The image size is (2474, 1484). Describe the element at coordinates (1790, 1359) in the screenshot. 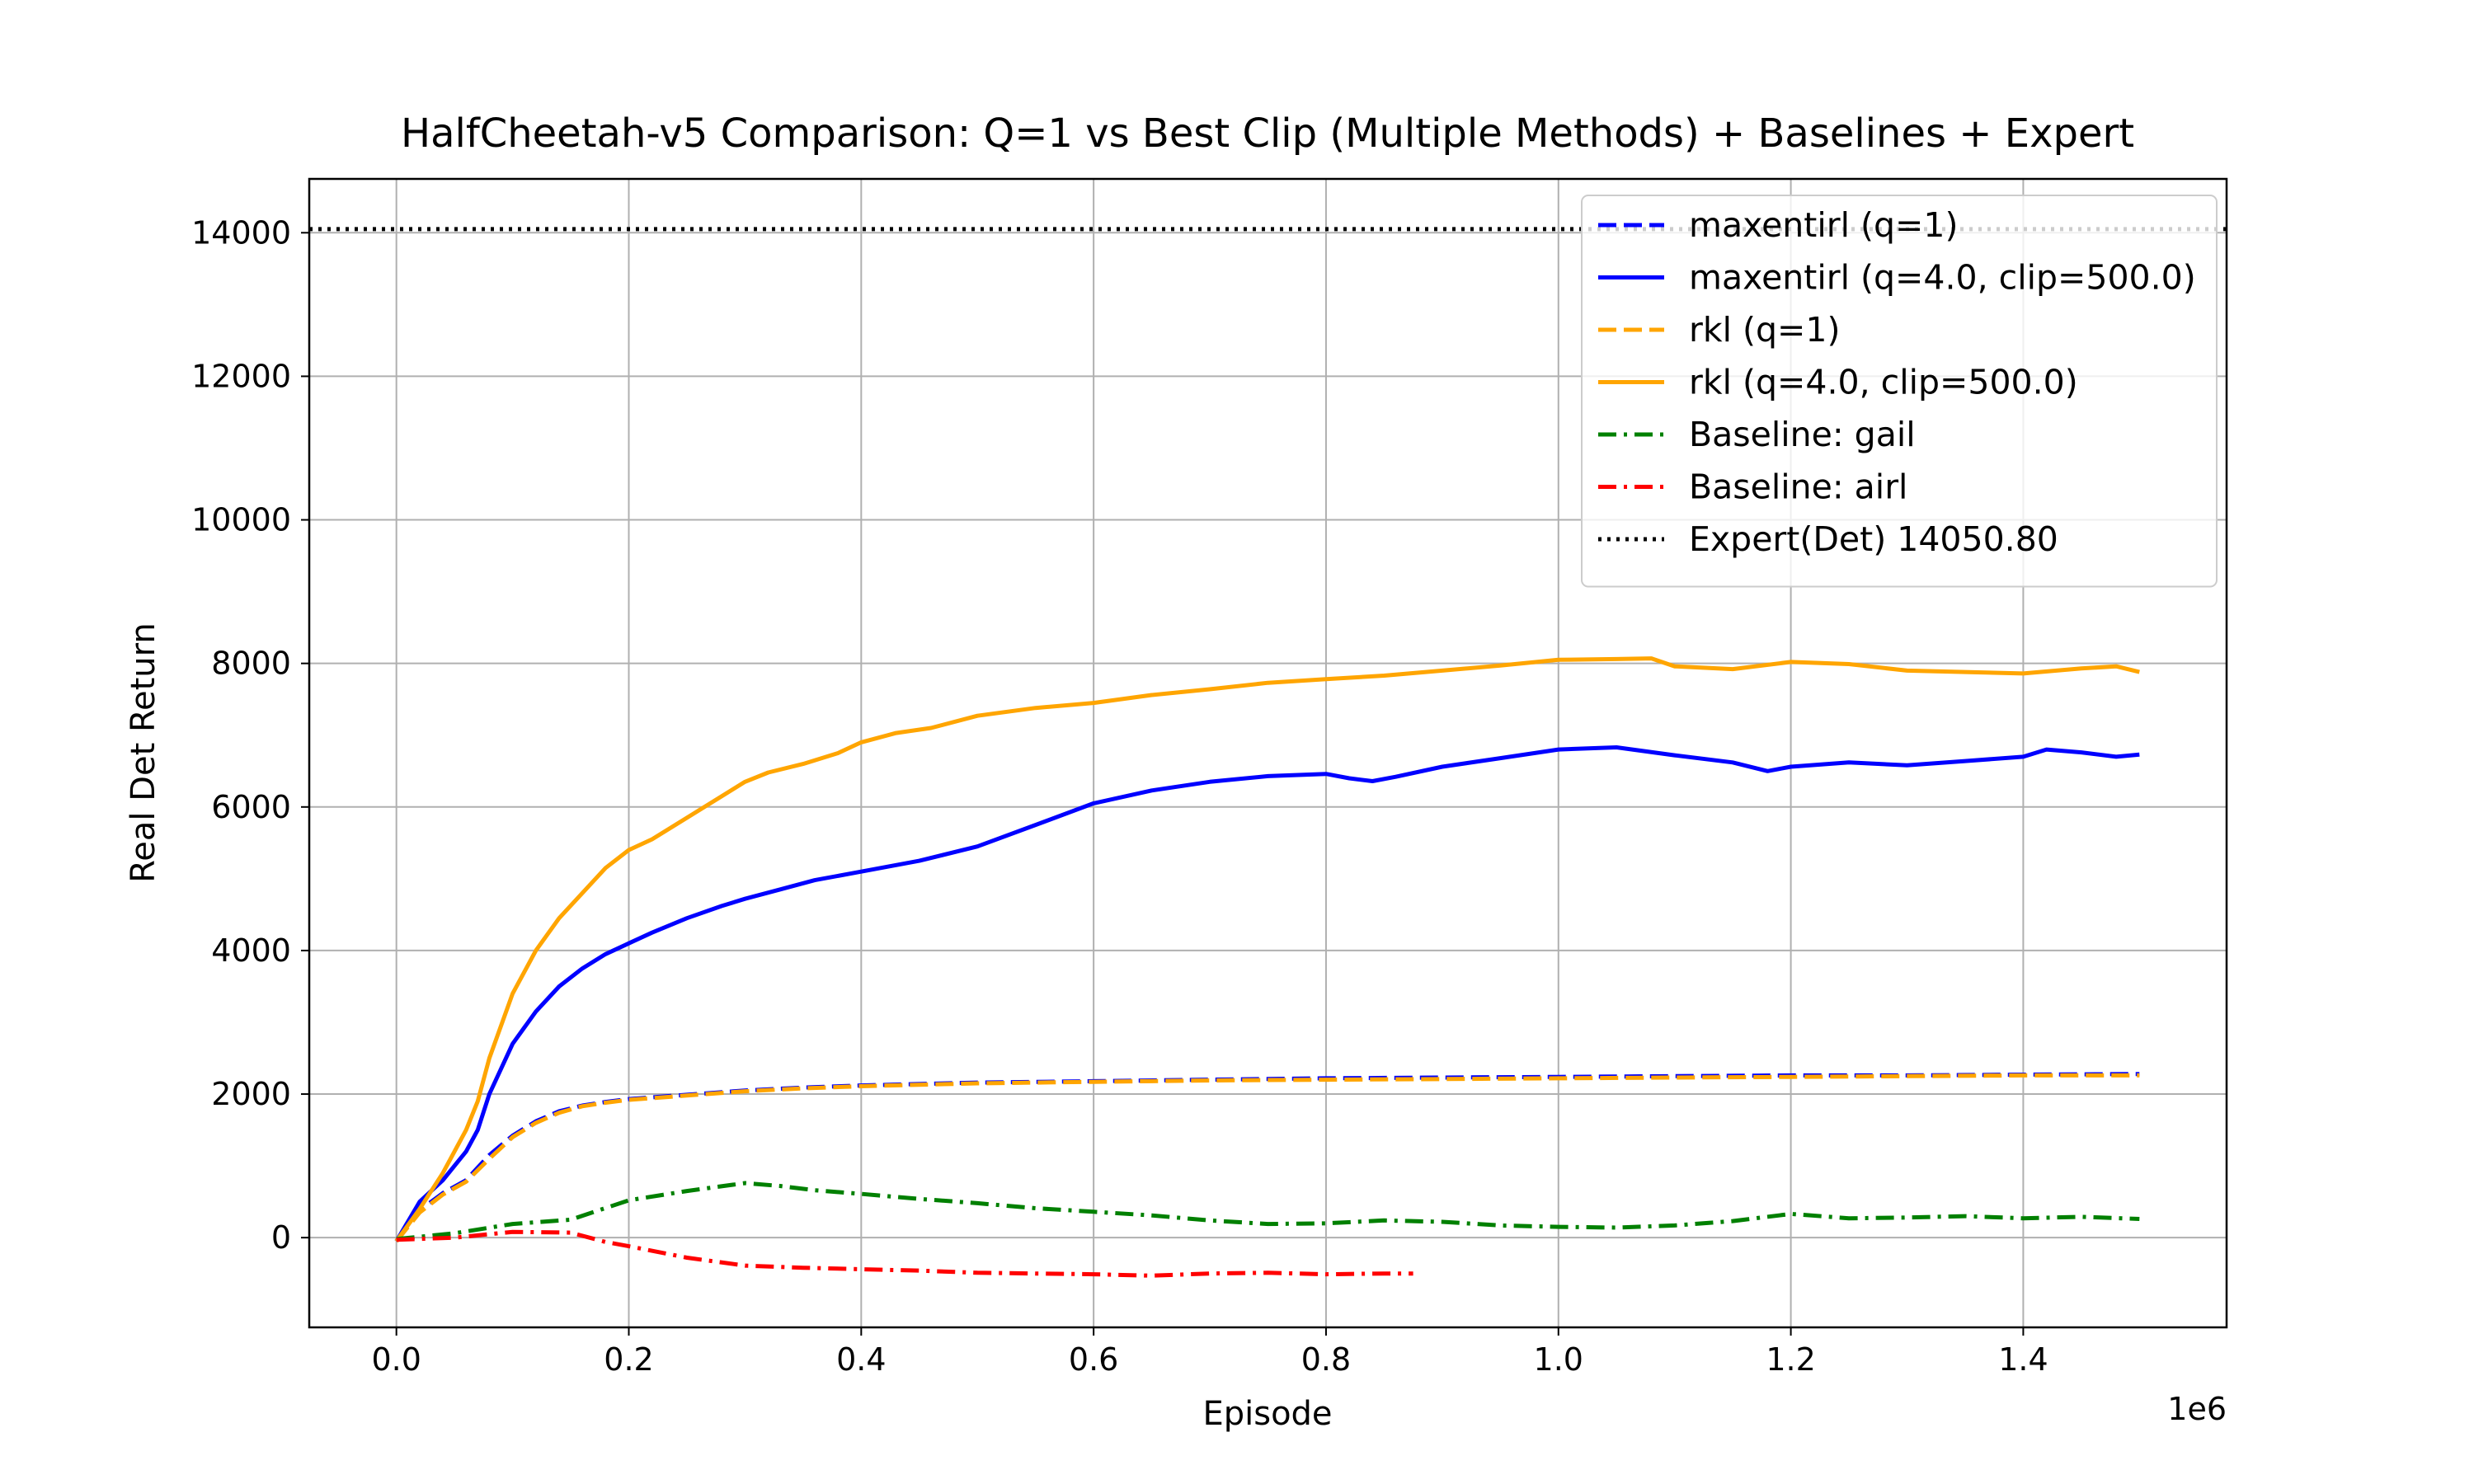

I see `x-tick-label: 1.2` at that location.